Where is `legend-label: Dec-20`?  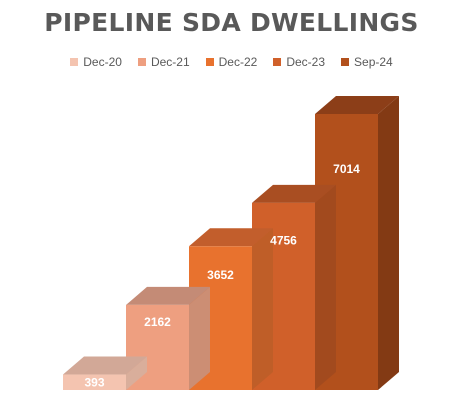 legend-label: Dec-20 is located at coordinates (102, 62).